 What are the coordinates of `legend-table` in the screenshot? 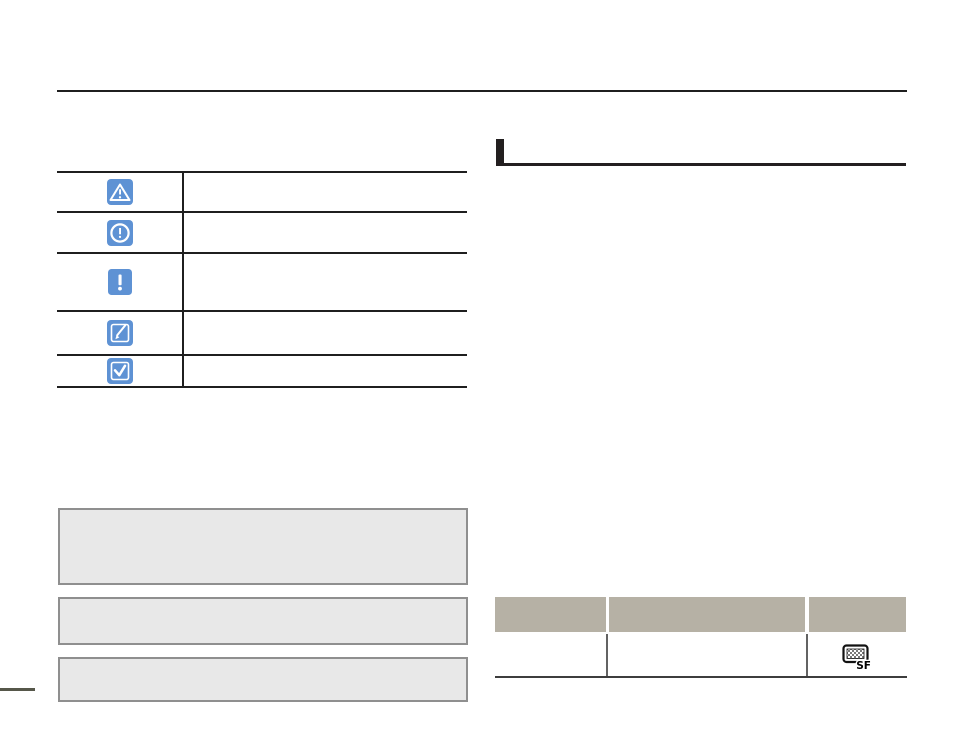 It's located at (262, 279).